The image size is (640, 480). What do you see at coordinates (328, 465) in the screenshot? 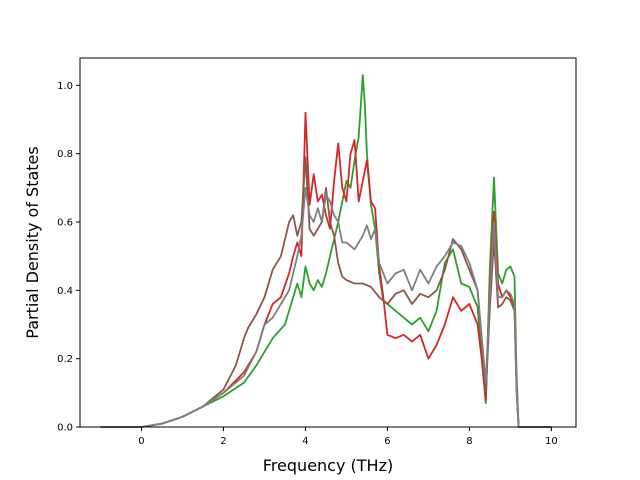
I see `x-axis-label: Frequency (THz)` at bounding box center [328, 465].